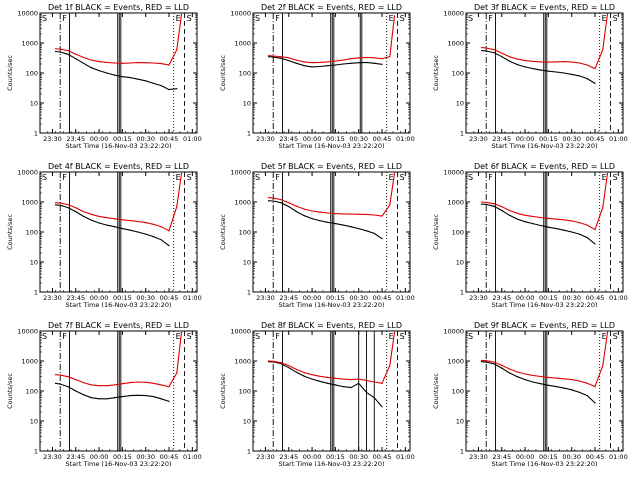 The height and width of the screenshot is (480, 640). What do you see at coordinates (64, 18) in the screenshot?
I see `corner-label: F` at bounding box center [64, 18].